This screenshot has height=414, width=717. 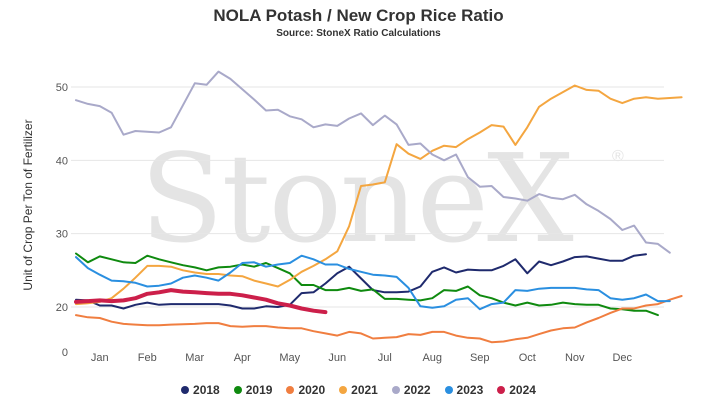 I want to click on x-tick-label: Aug, so click(x=432, y=358).